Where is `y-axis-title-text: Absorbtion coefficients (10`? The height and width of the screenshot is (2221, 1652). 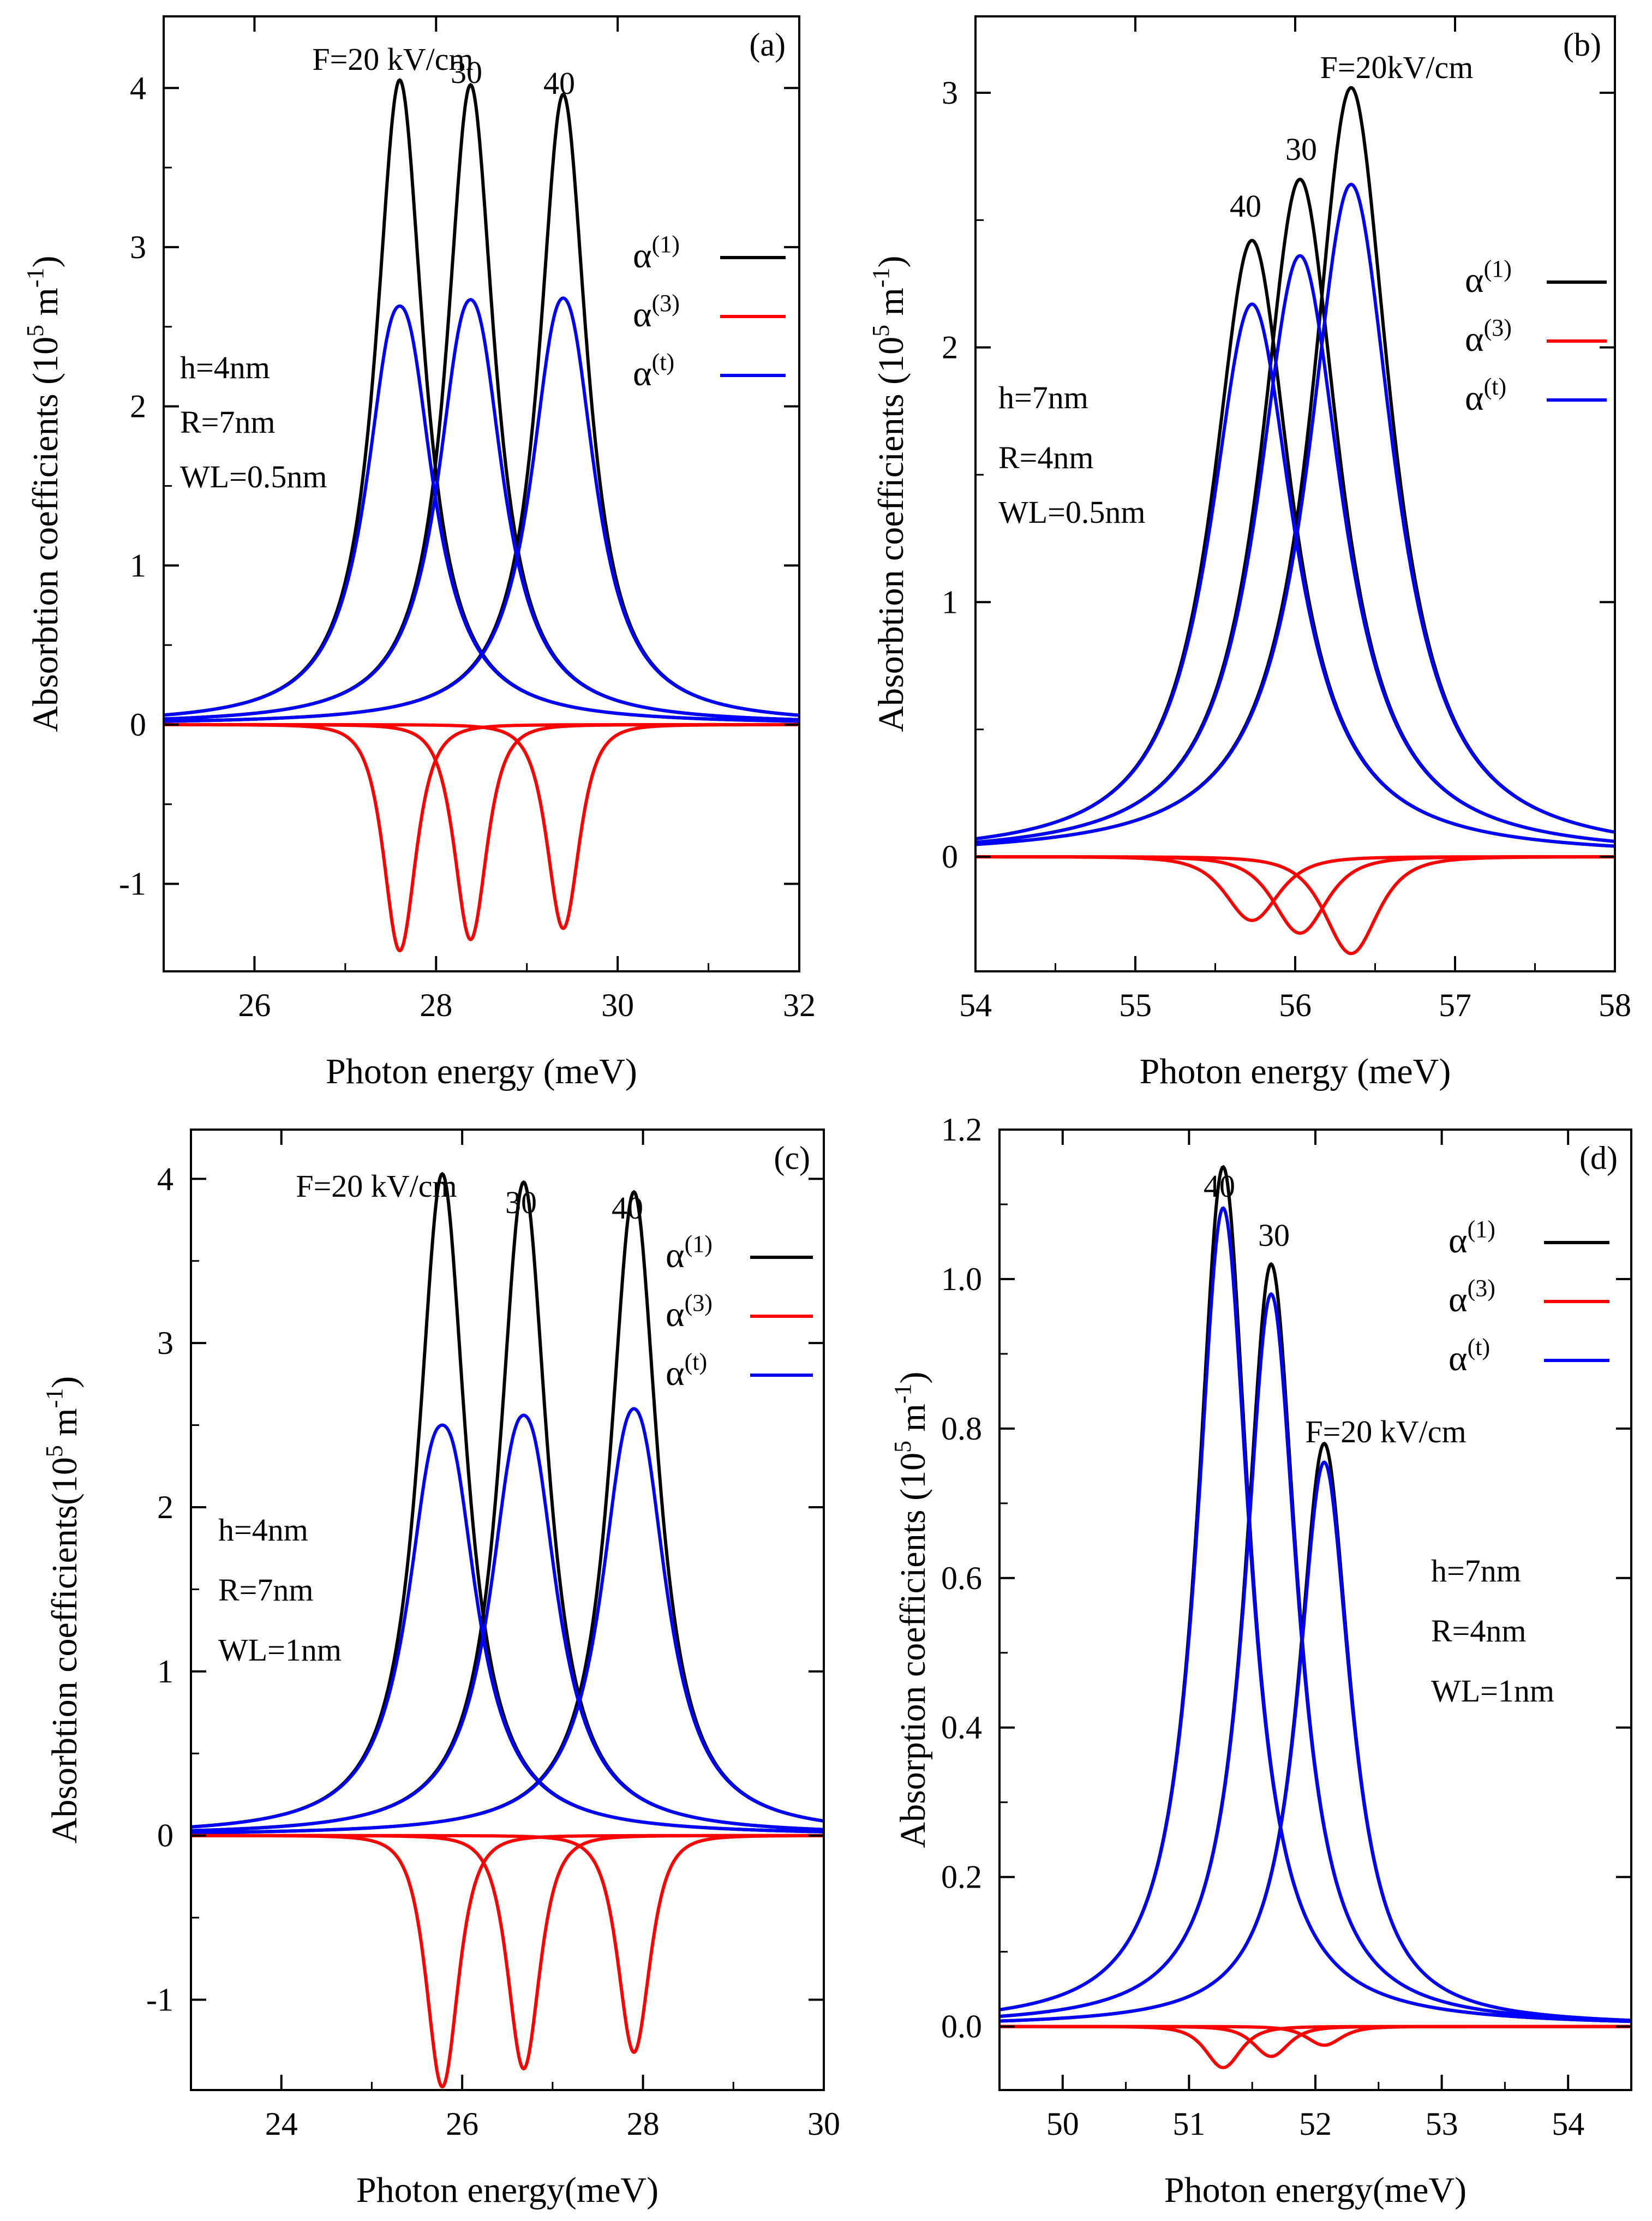
y-axis-title-text: Absorbtion coefficients (10 is located at coordinates (45, 534).